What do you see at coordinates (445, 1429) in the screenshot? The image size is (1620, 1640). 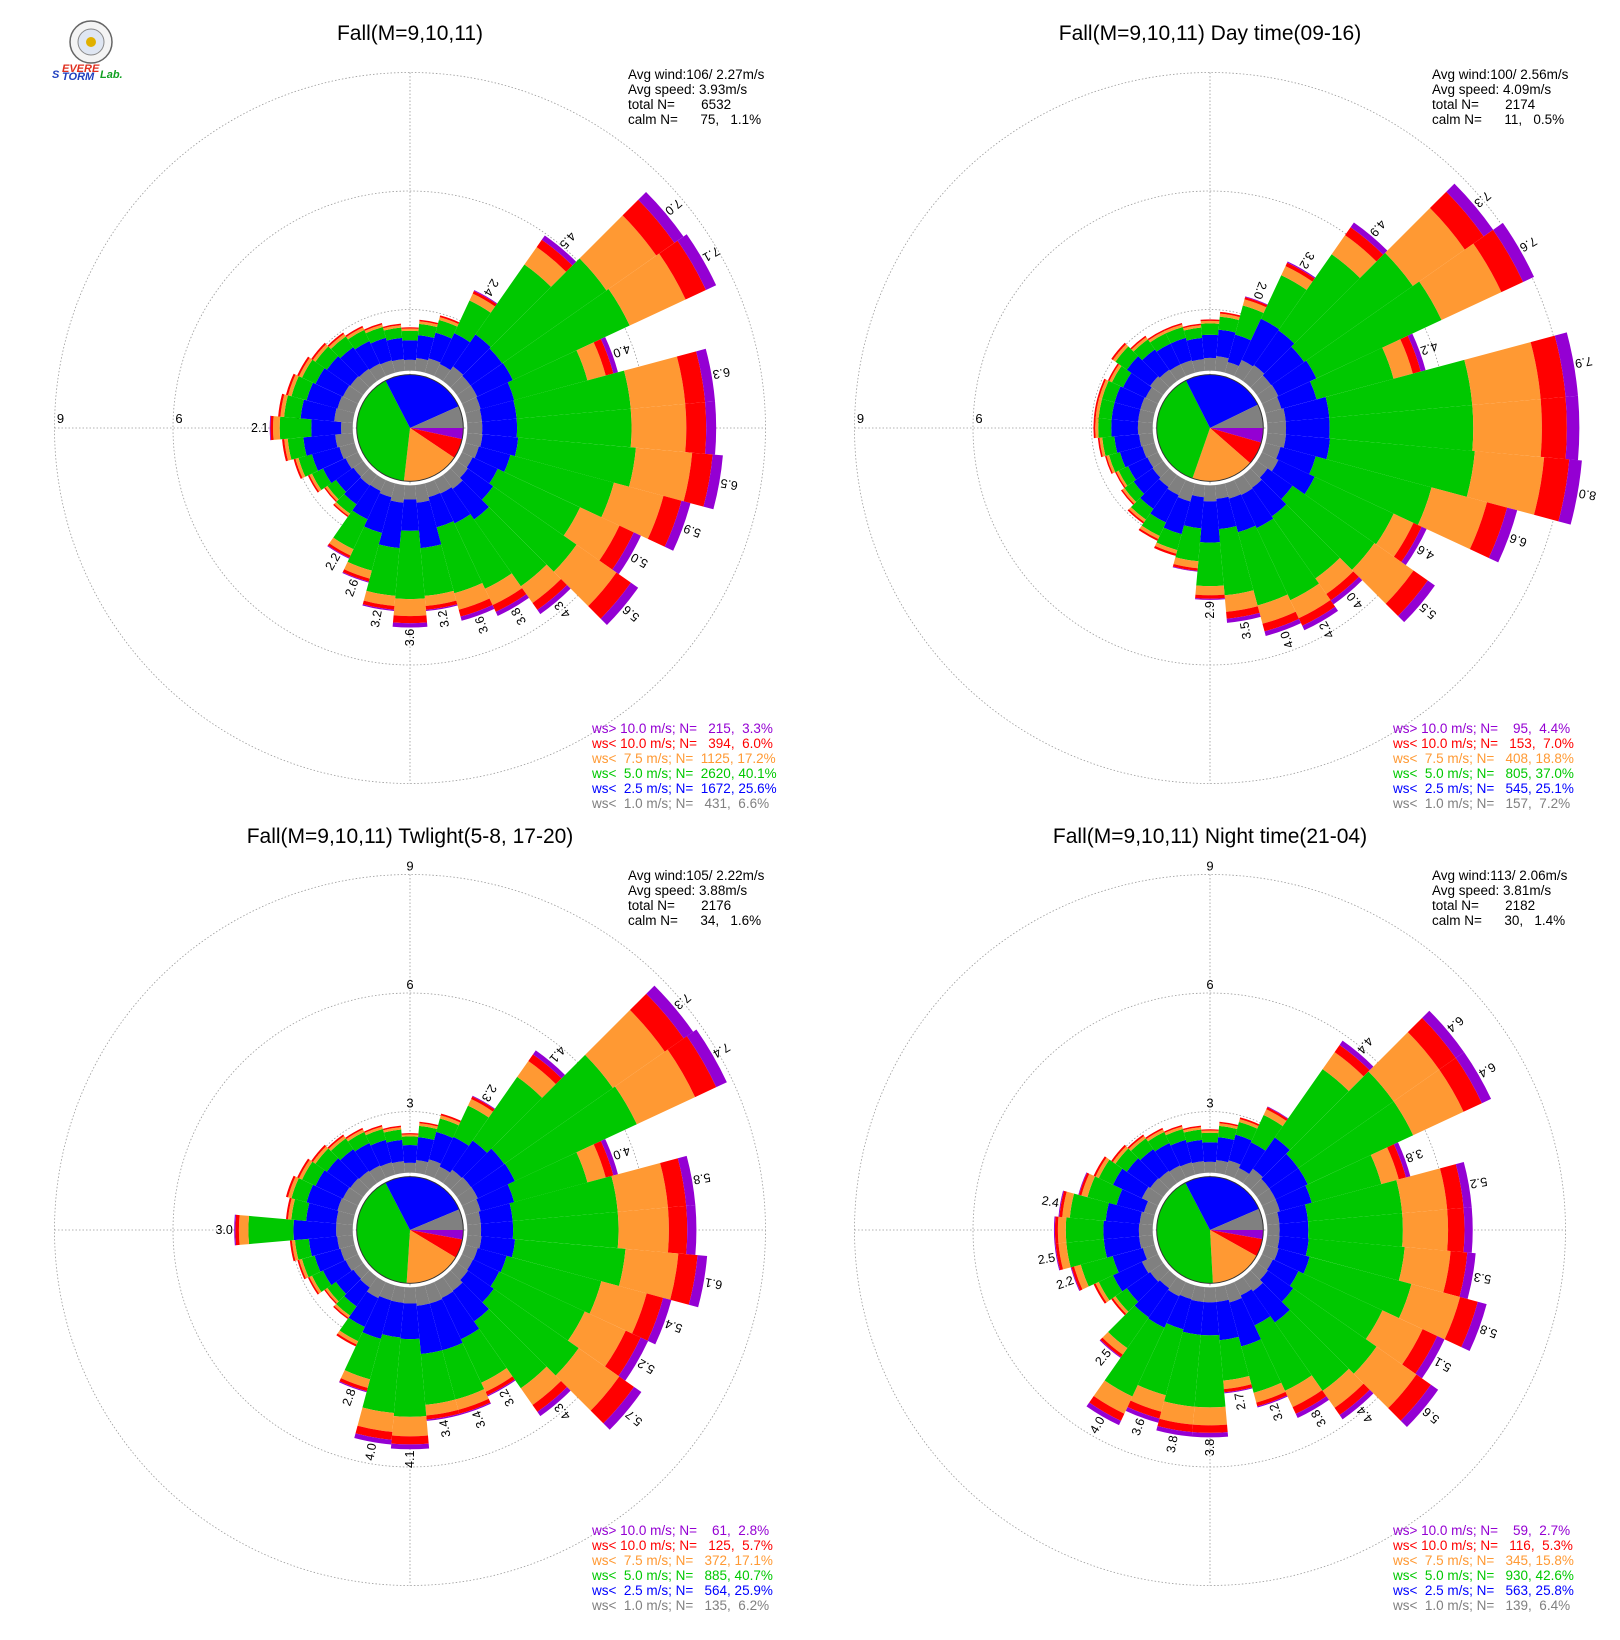 I see `bar-value-label: 3.4` at bounding box center [445, 1429].